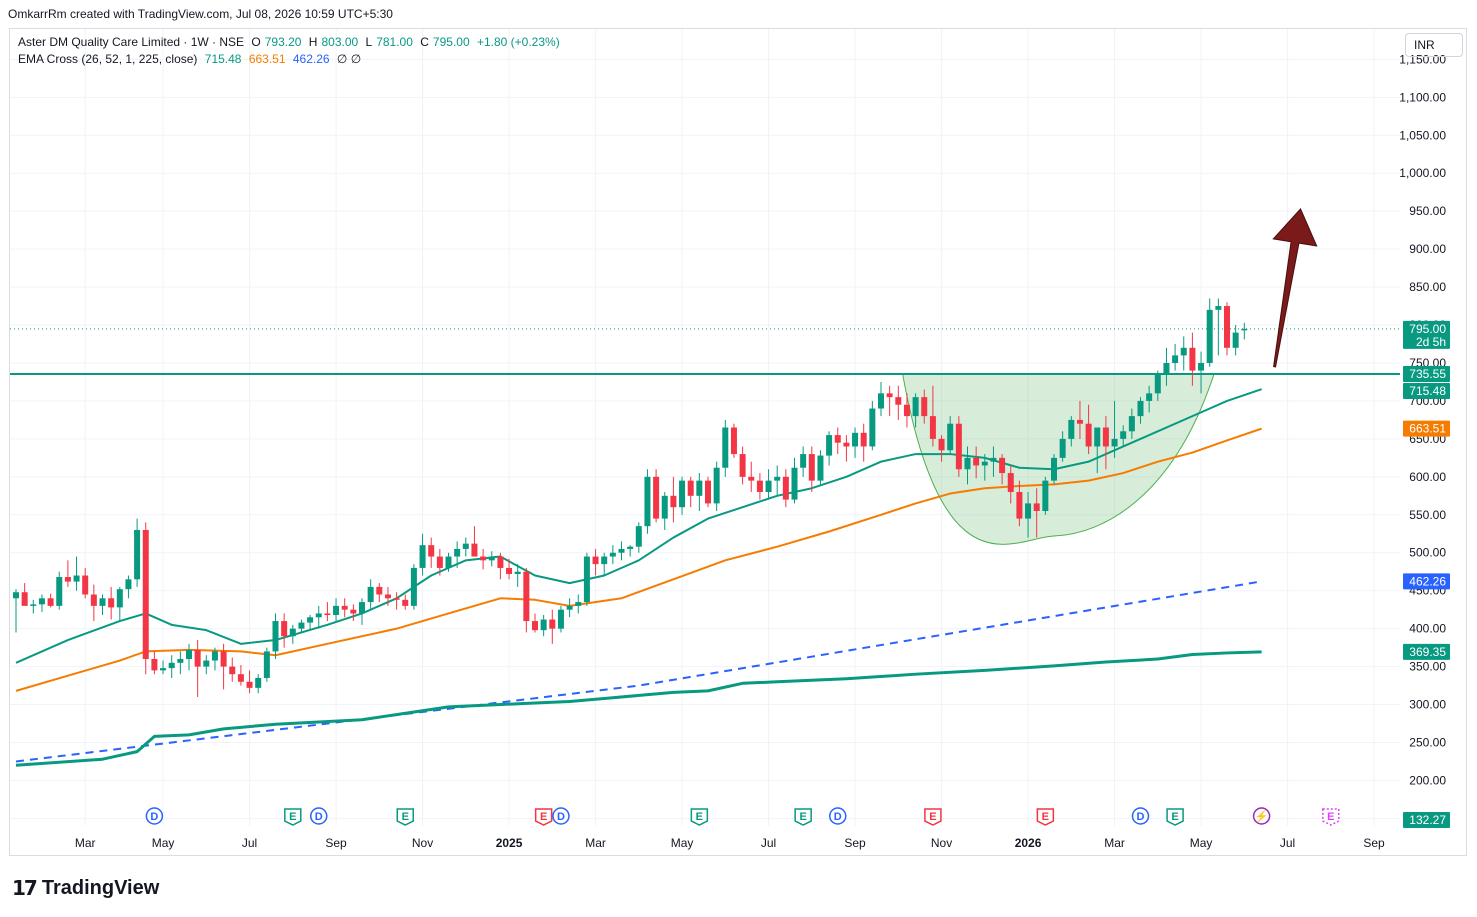 The height and width of the screenshot is (917, 1477). What do you see at coordinates (1427, 743) in the screenshot?
I see `y-tick-label: 250.00` at bounding box center [1427, 743].